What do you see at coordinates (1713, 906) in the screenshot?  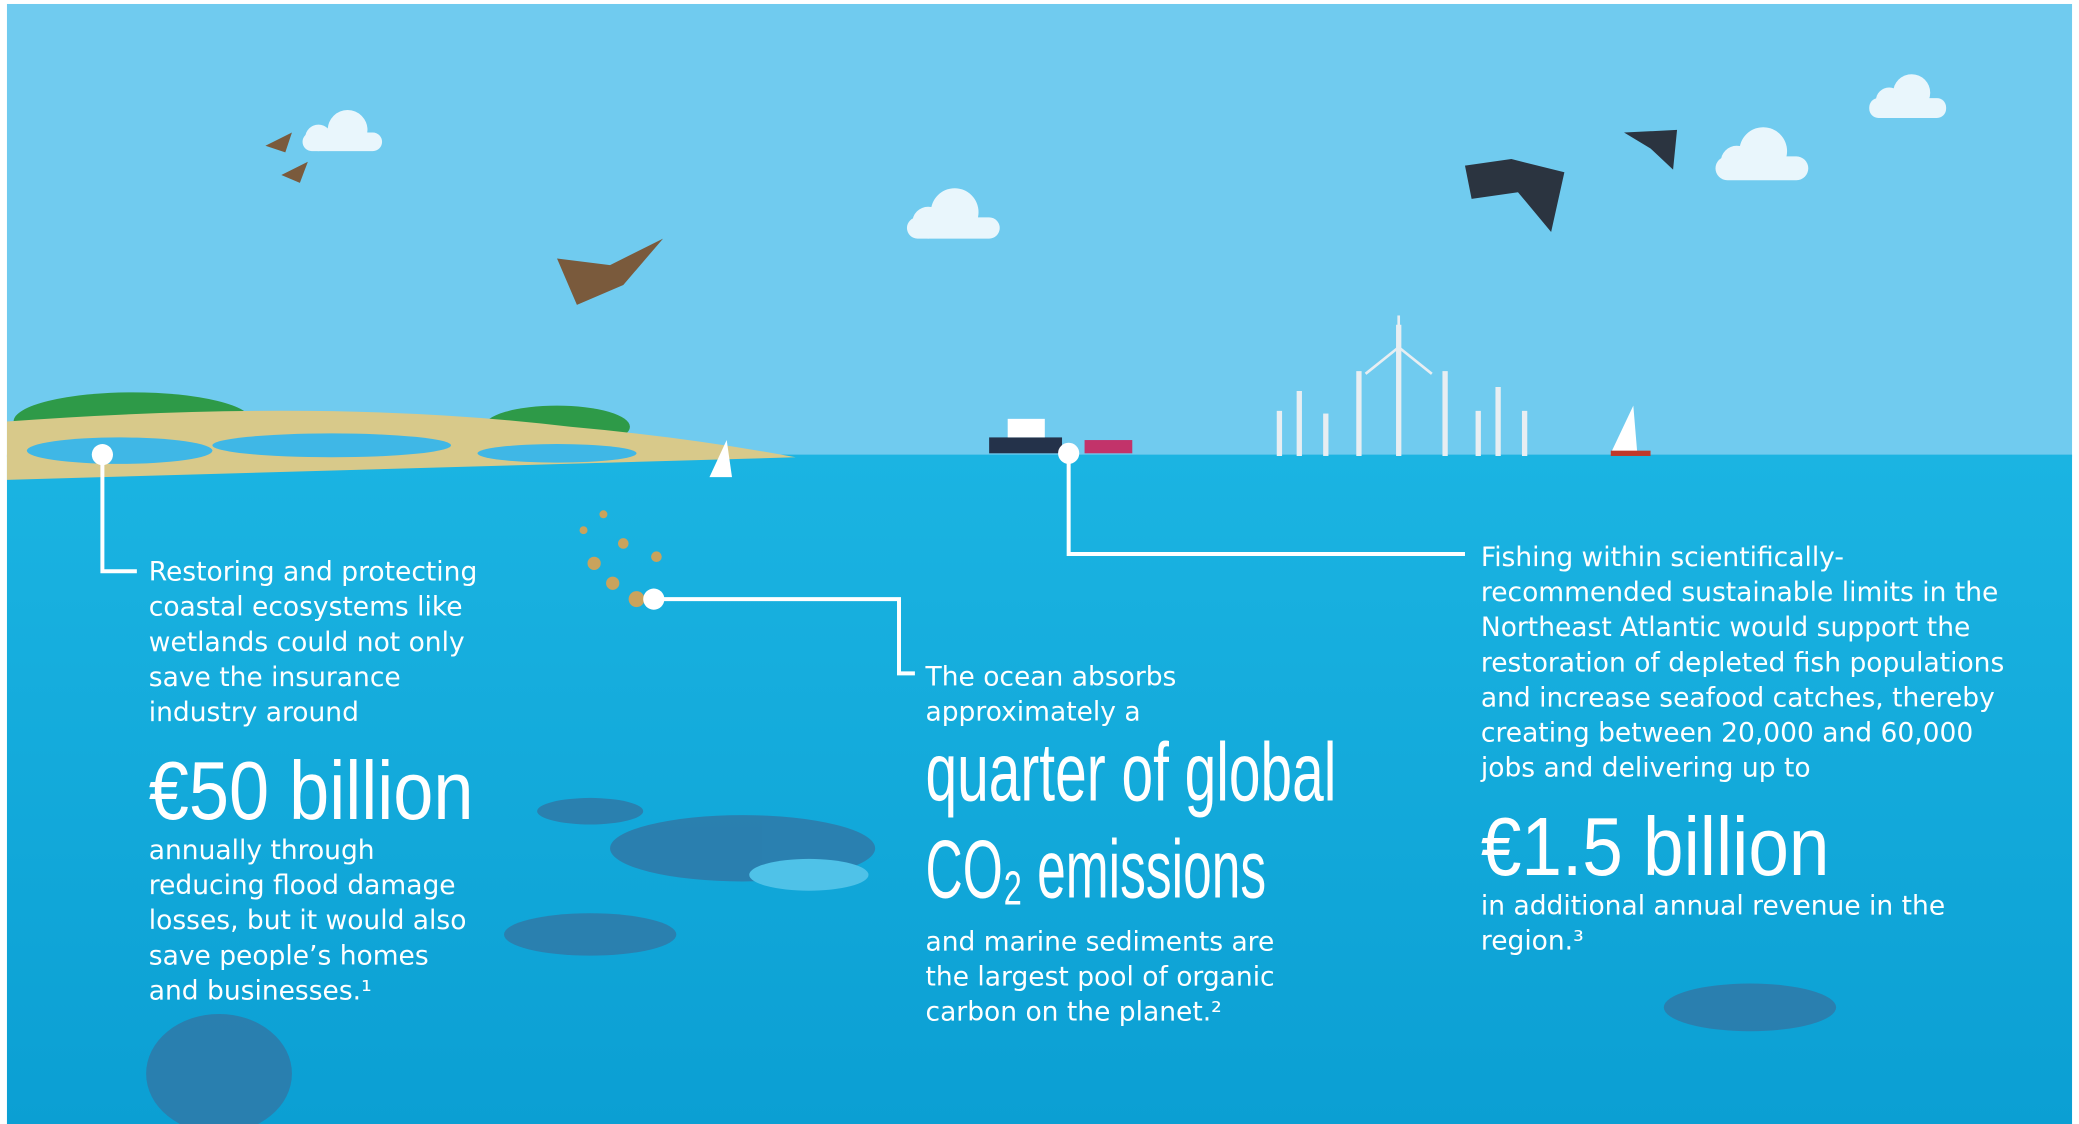 I see `body-text: in additional annual revenue in the` at bounding box center [1713, 906].